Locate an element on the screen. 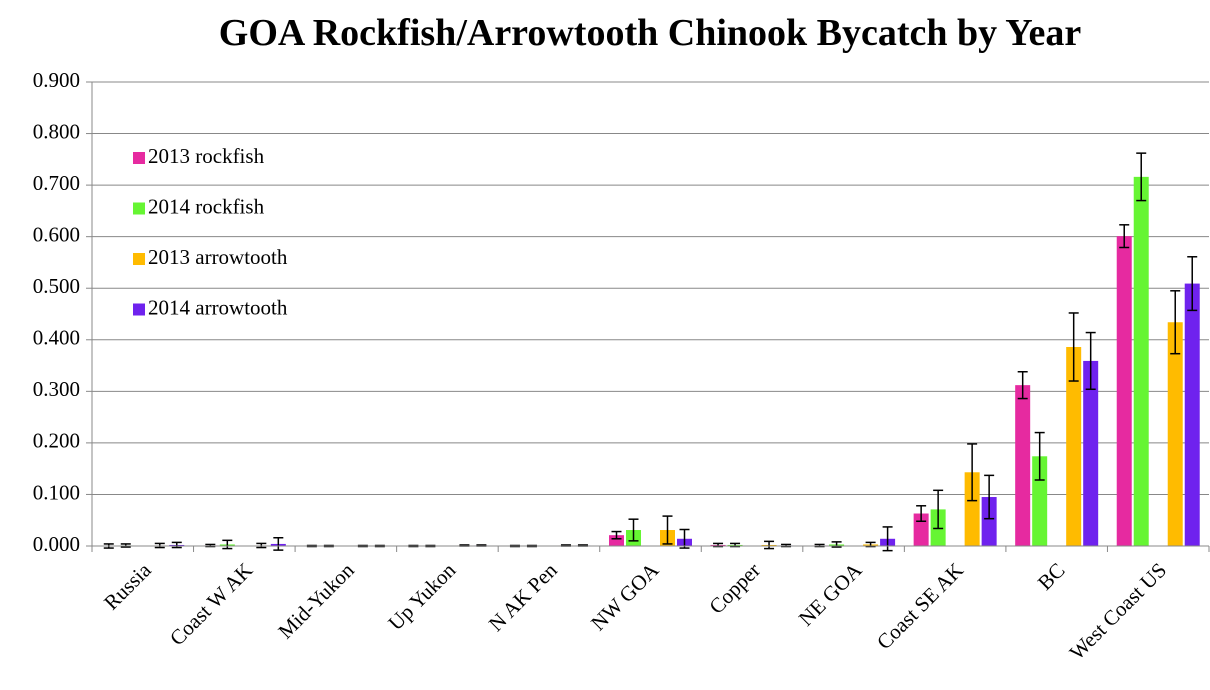 This screenshot has height=690, width=1210. y-tick-label: 0.800 is located at coordinates (56, 131).